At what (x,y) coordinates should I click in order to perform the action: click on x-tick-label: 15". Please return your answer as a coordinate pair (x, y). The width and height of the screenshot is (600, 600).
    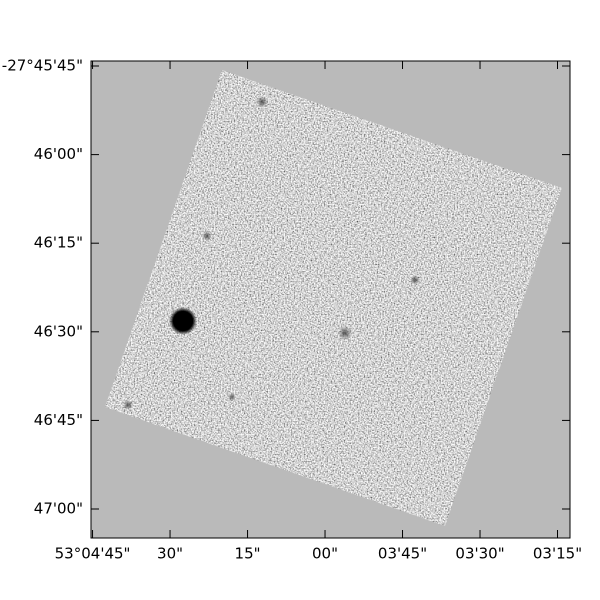
    Looking at the image, I should click on (248, 554).